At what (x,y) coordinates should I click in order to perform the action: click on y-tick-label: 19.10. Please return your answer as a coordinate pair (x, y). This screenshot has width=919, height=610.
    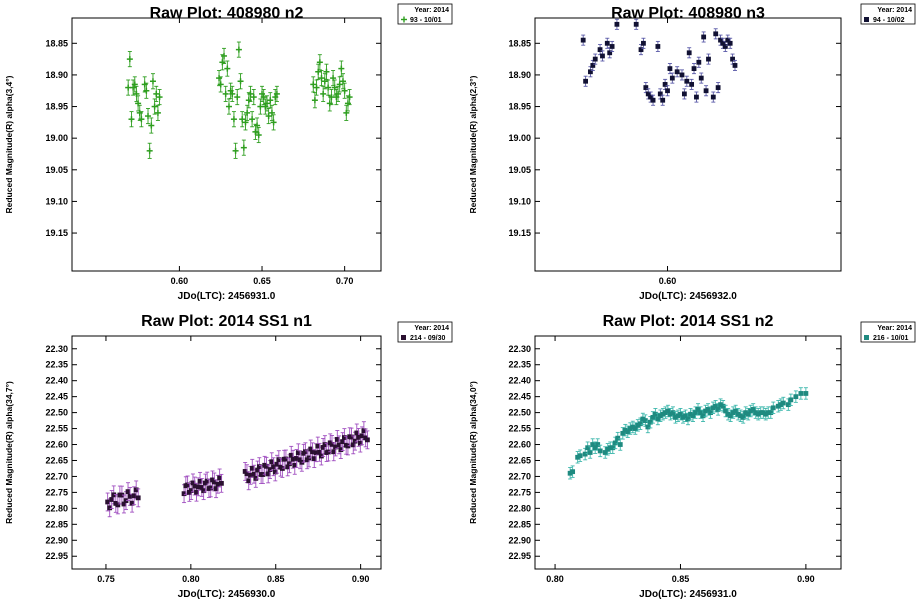
    Looking at the image, I should click on (519, 201).